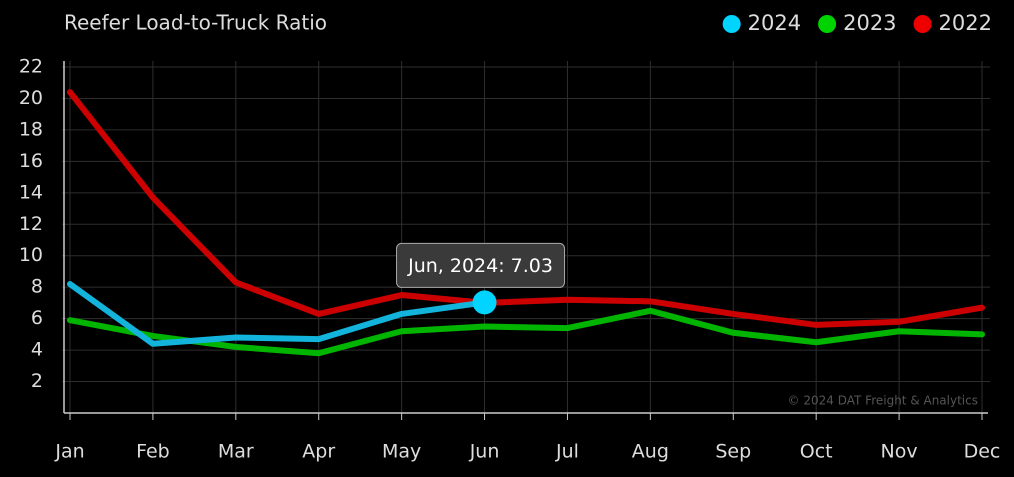 The width and height of the screenshot is (1014, 477). What do you see at coordinates (37, 350) in the screenshot?
I see `y-tick-label: 4` at bounding box center [37, 350].